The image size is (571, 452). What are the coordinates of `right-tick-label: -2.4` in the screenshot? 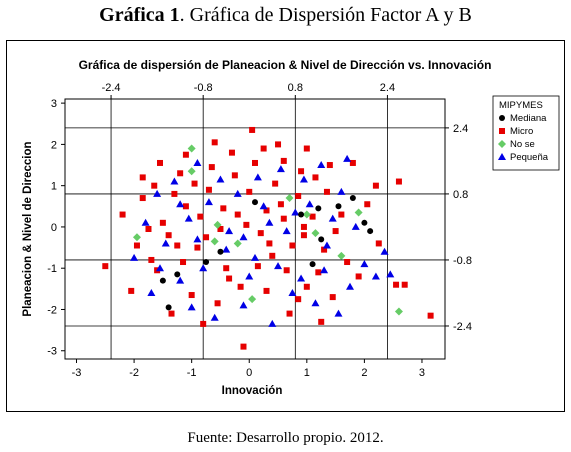 It's located at (462, 327).